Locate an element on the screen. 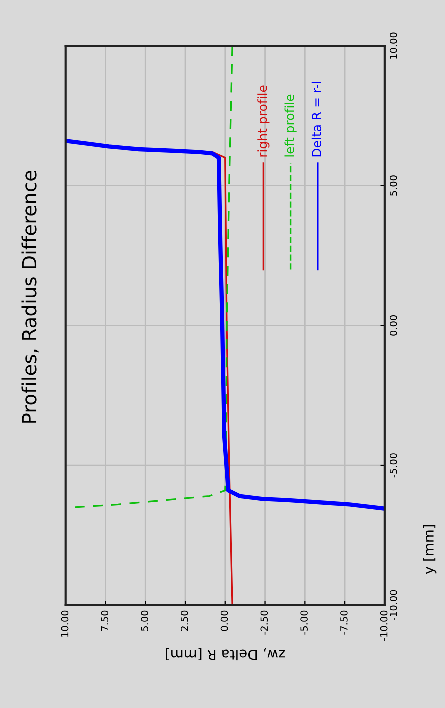 The image size is (445, 708). x-tick-label: 7.50 is located at coordinates (105, 621).